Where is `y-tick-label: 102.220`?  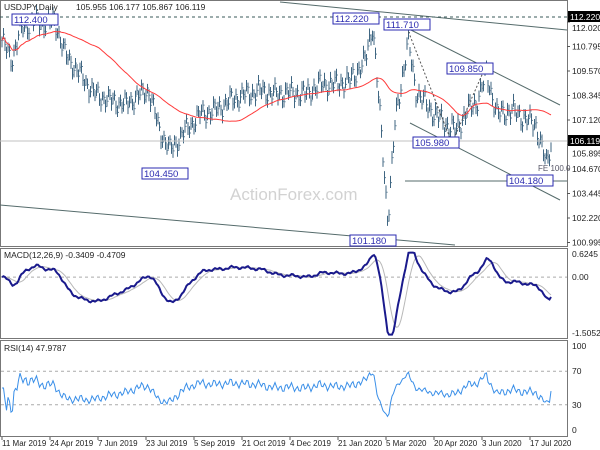
y-tick-label: 102.220 is located at coordinates (586, 218).